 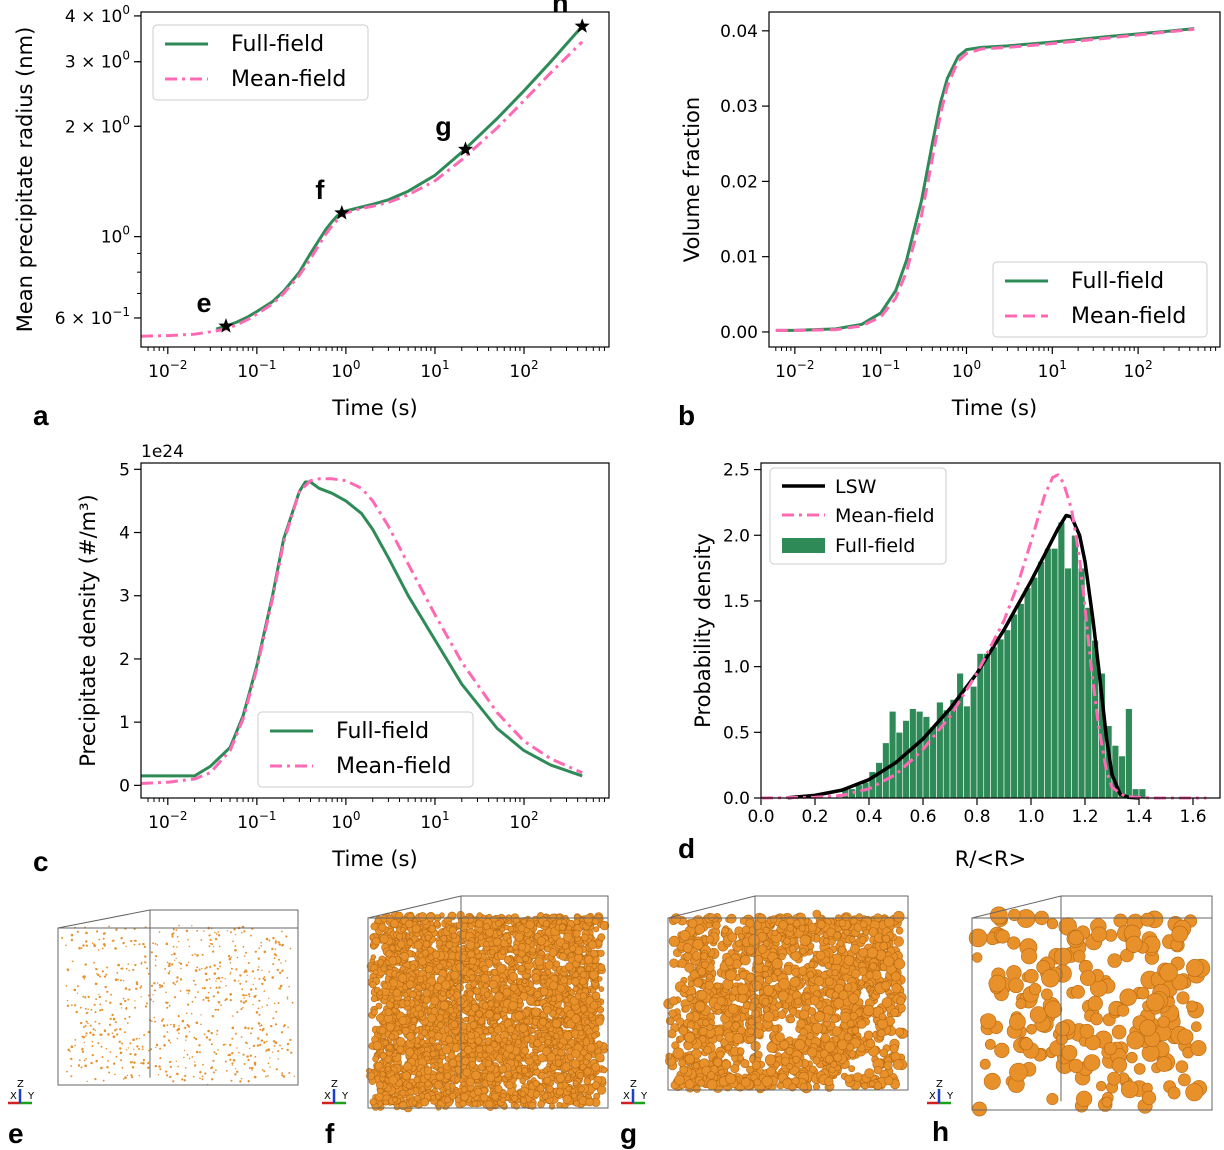 I want to click on x-tick-label: 10⁻², so click(x=794, y=370).